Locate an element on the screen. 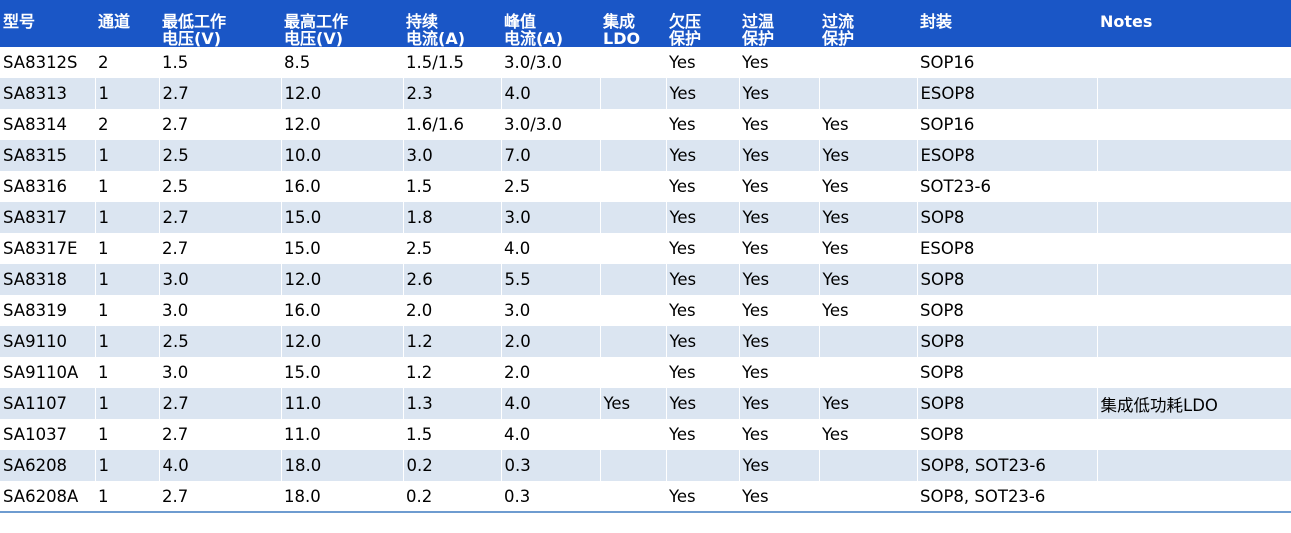  table-row: SA6208 1 4.0 18.0 0.2 0.3 Yes SOP8, SOT23-6 is located at coordinates (645, 465).